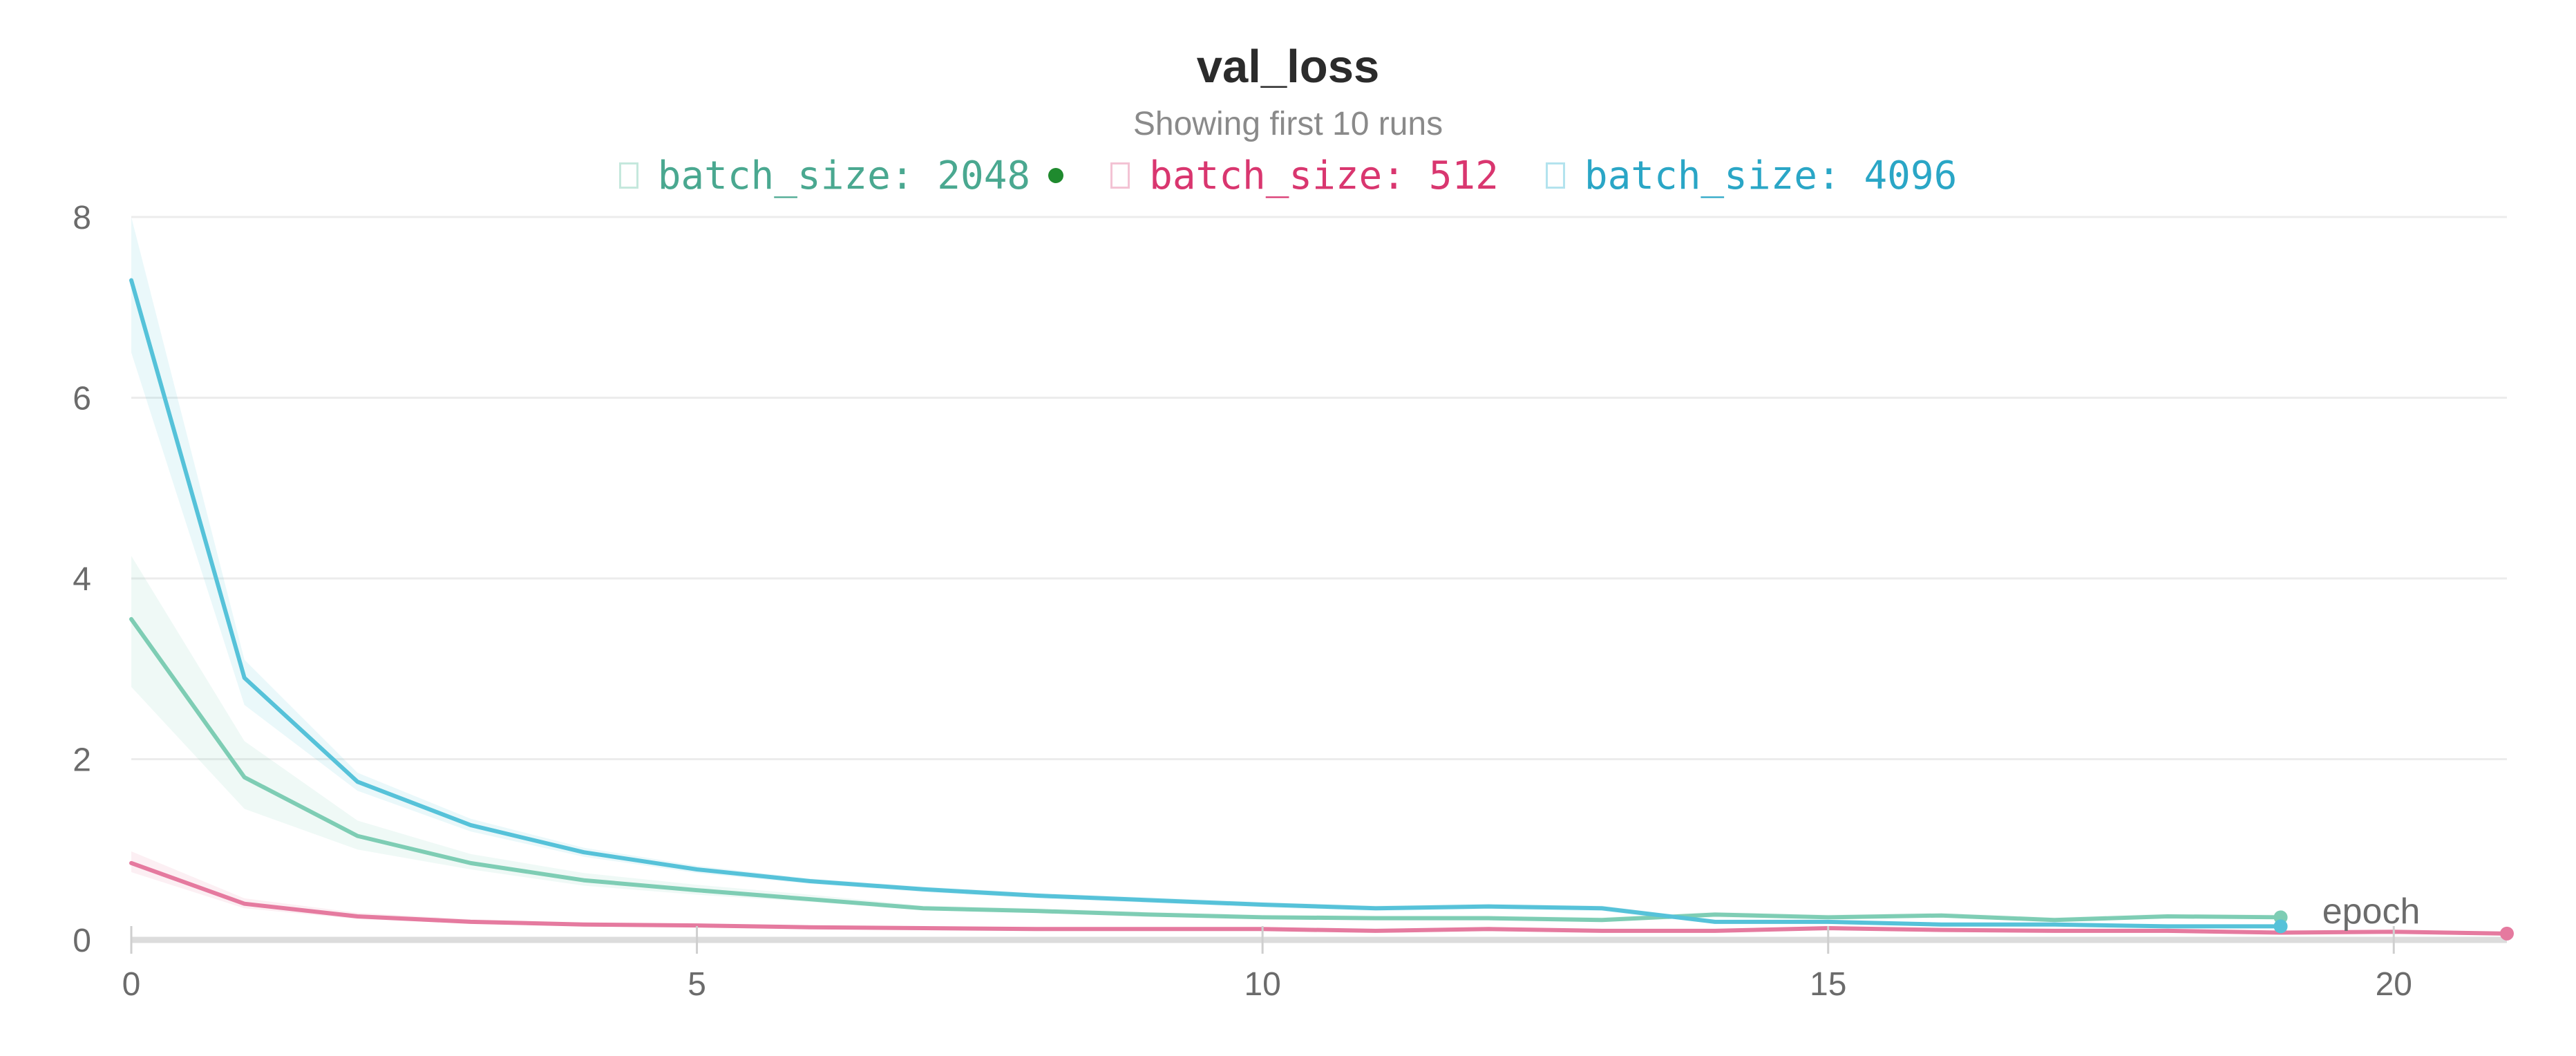 This screenshot has height=1056, width=2576. I want to click on x-tick-label-15: 15, so click(1828, 984).